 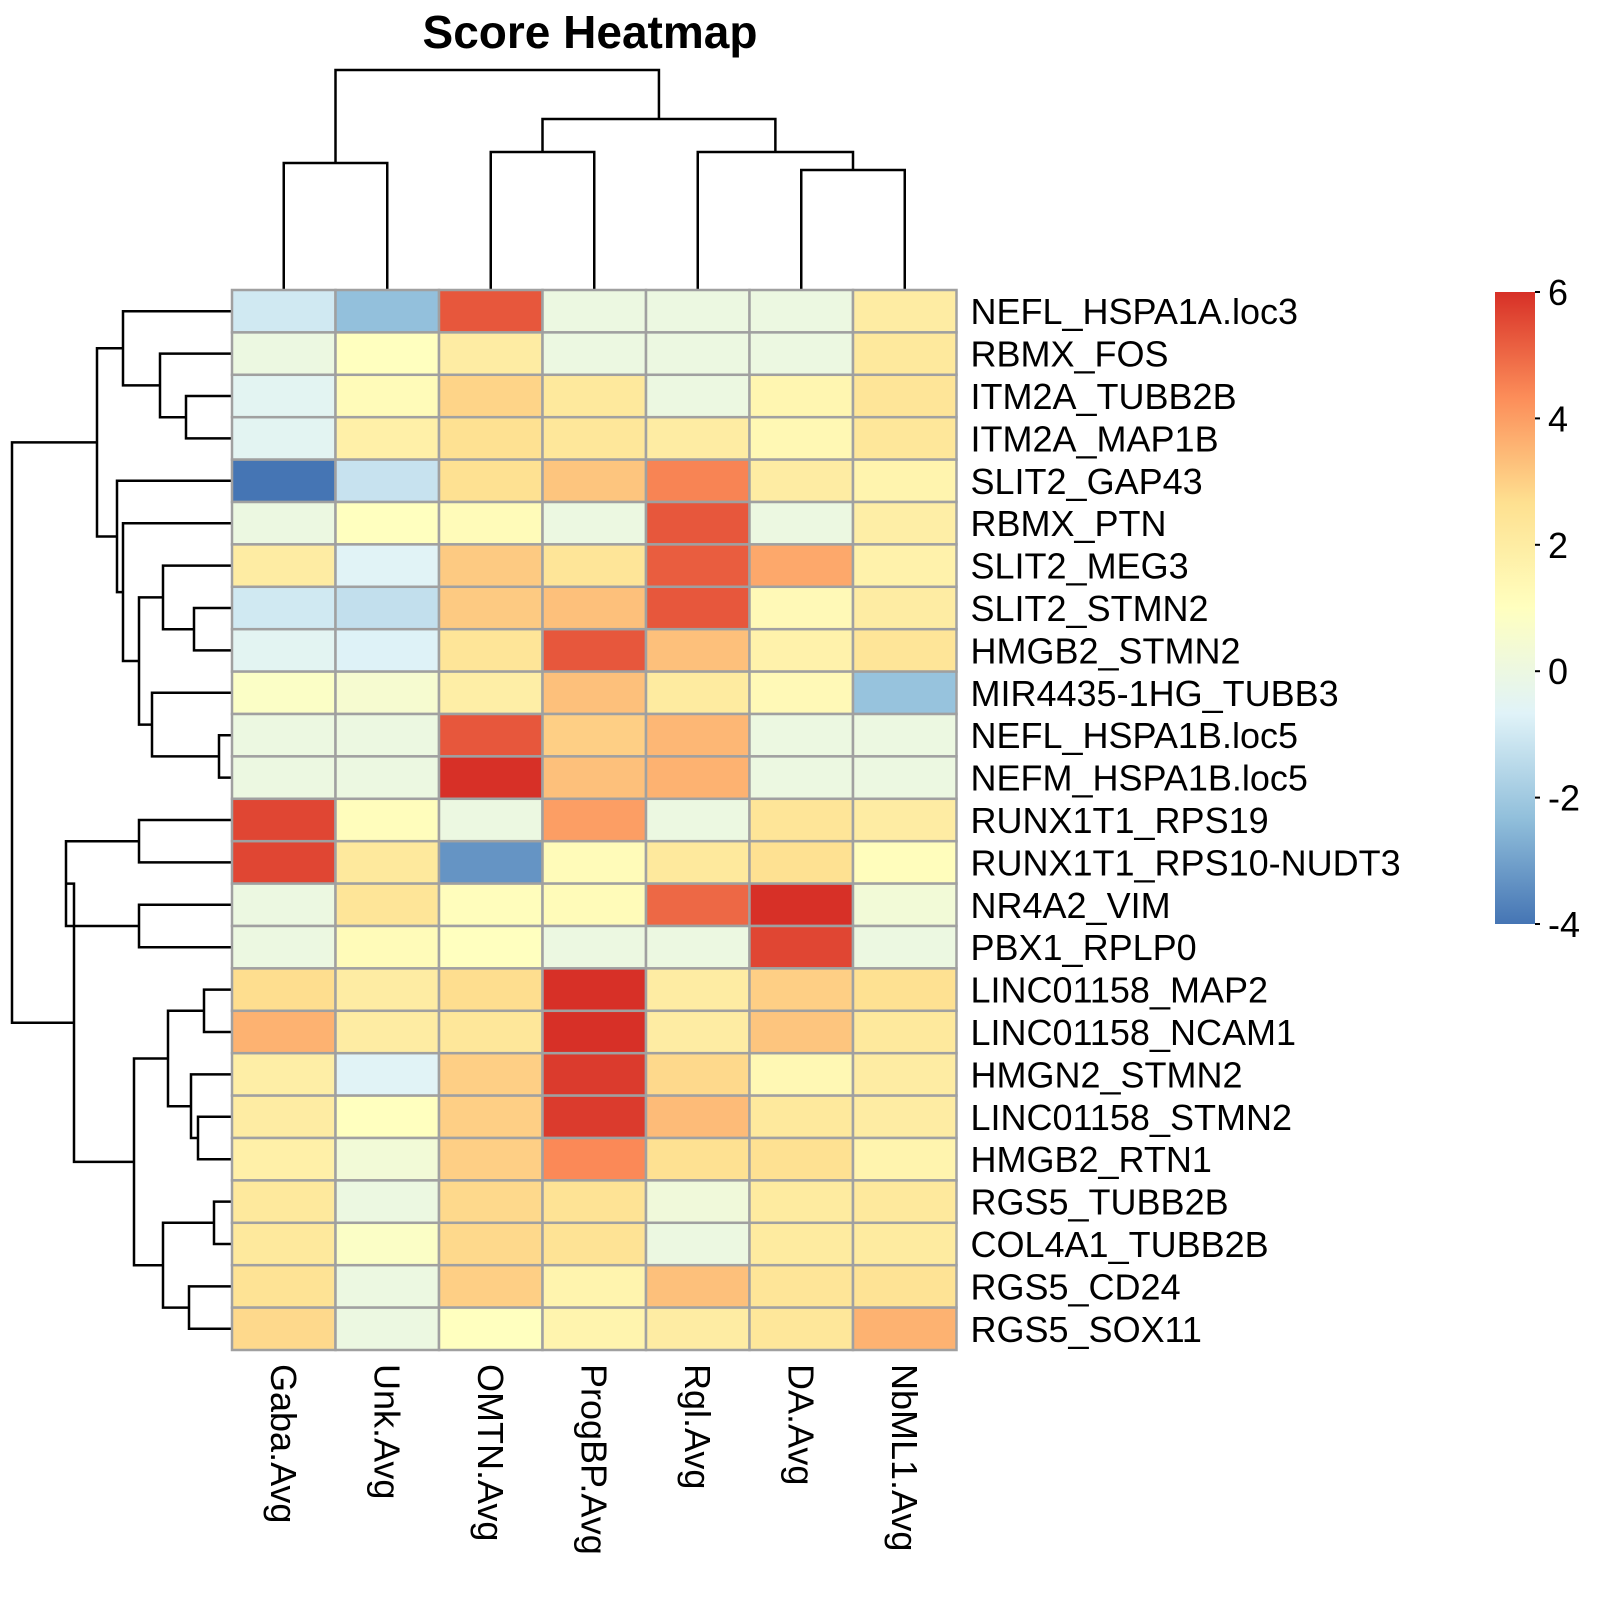 I want to click on row-label: LINC01158_NCAM1, so click(x=1134, y=1032).